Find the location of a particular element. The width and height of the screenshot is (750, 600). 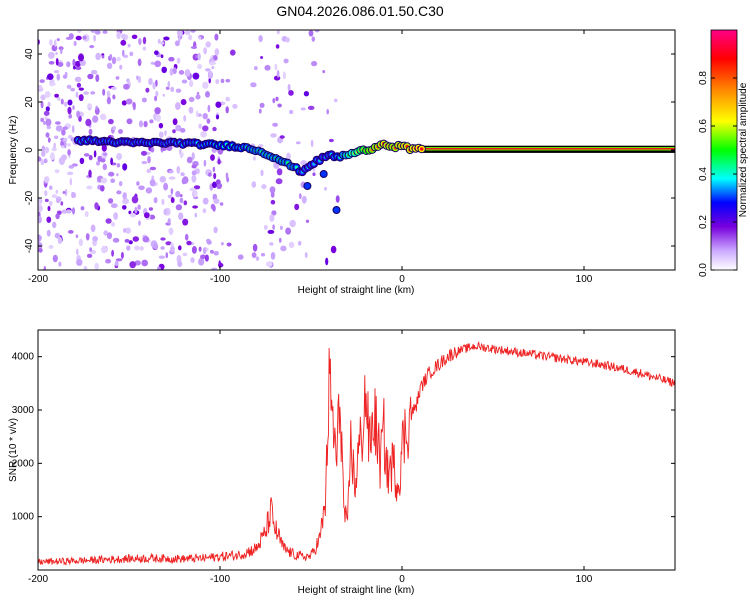

x-tick-label: 100 is located at coordinates (584, 579).